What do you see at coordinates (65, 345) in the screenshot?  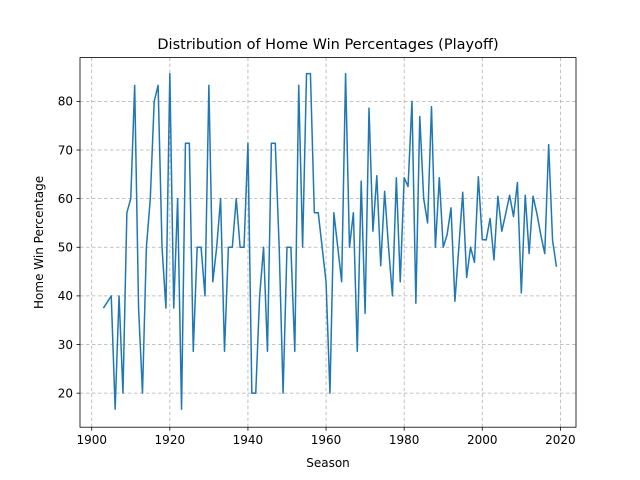 I see `y-tick-label: 30` at bounding box center [65, 345].